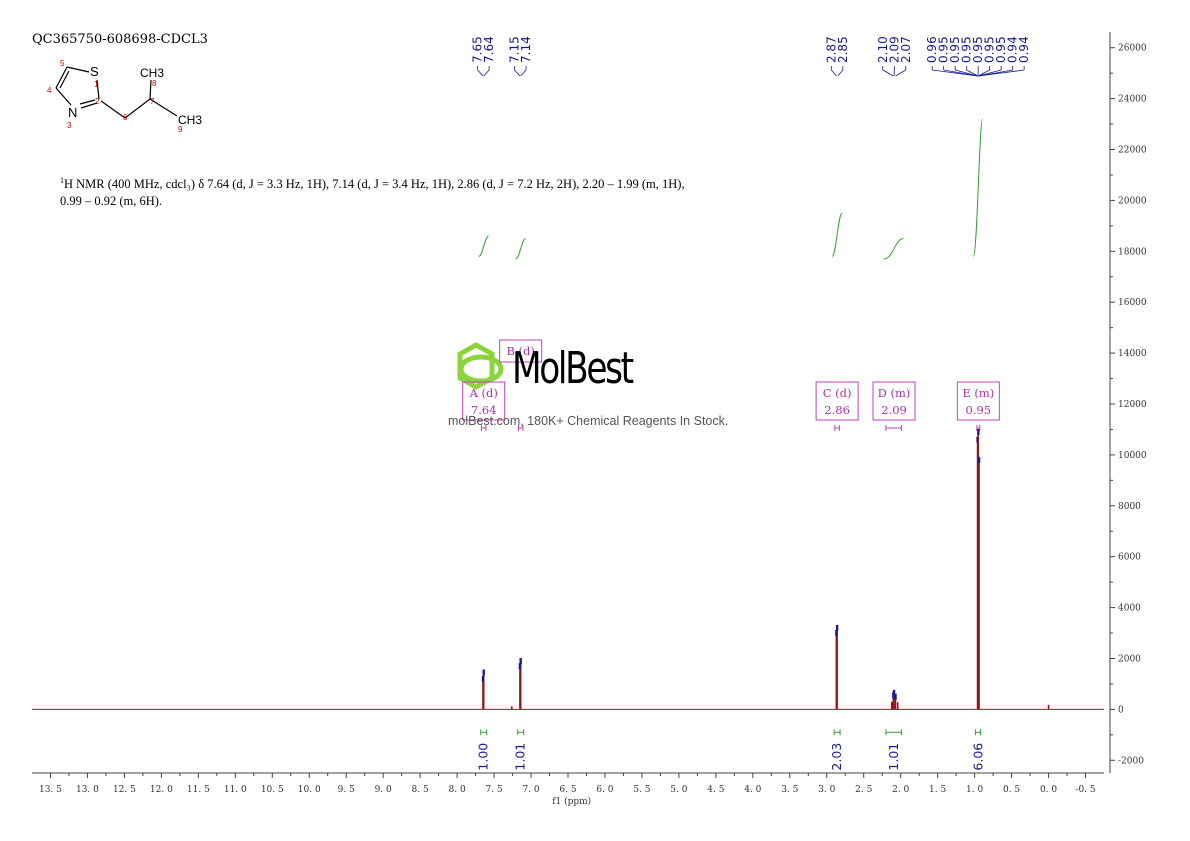 The height and width of the screenshot is (841, 1190). Describe the element at coordinates (906, 49) in the screenshot. I see `peak-shift-label: 2.07` at that location.